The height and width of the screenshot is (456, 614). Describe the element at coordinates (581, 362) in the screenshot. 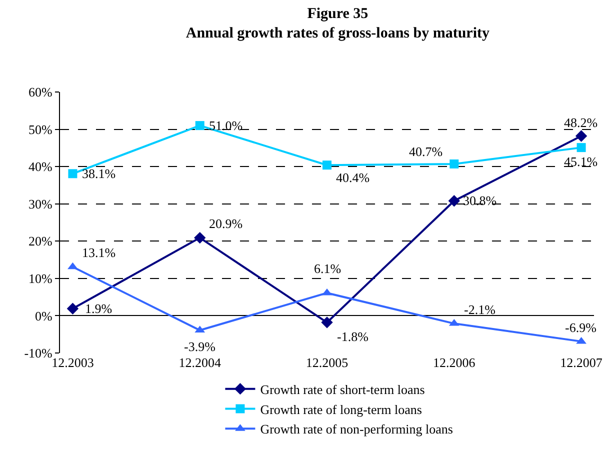

I see `x-tick-label: 12.2007` at that location.